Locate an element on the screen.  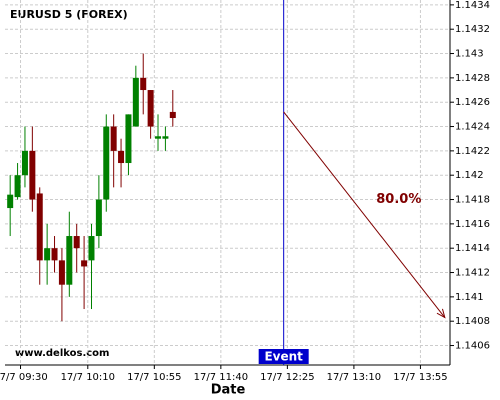
x-tick-label: 17/7 09:30 is located at coordinates (24, 377).